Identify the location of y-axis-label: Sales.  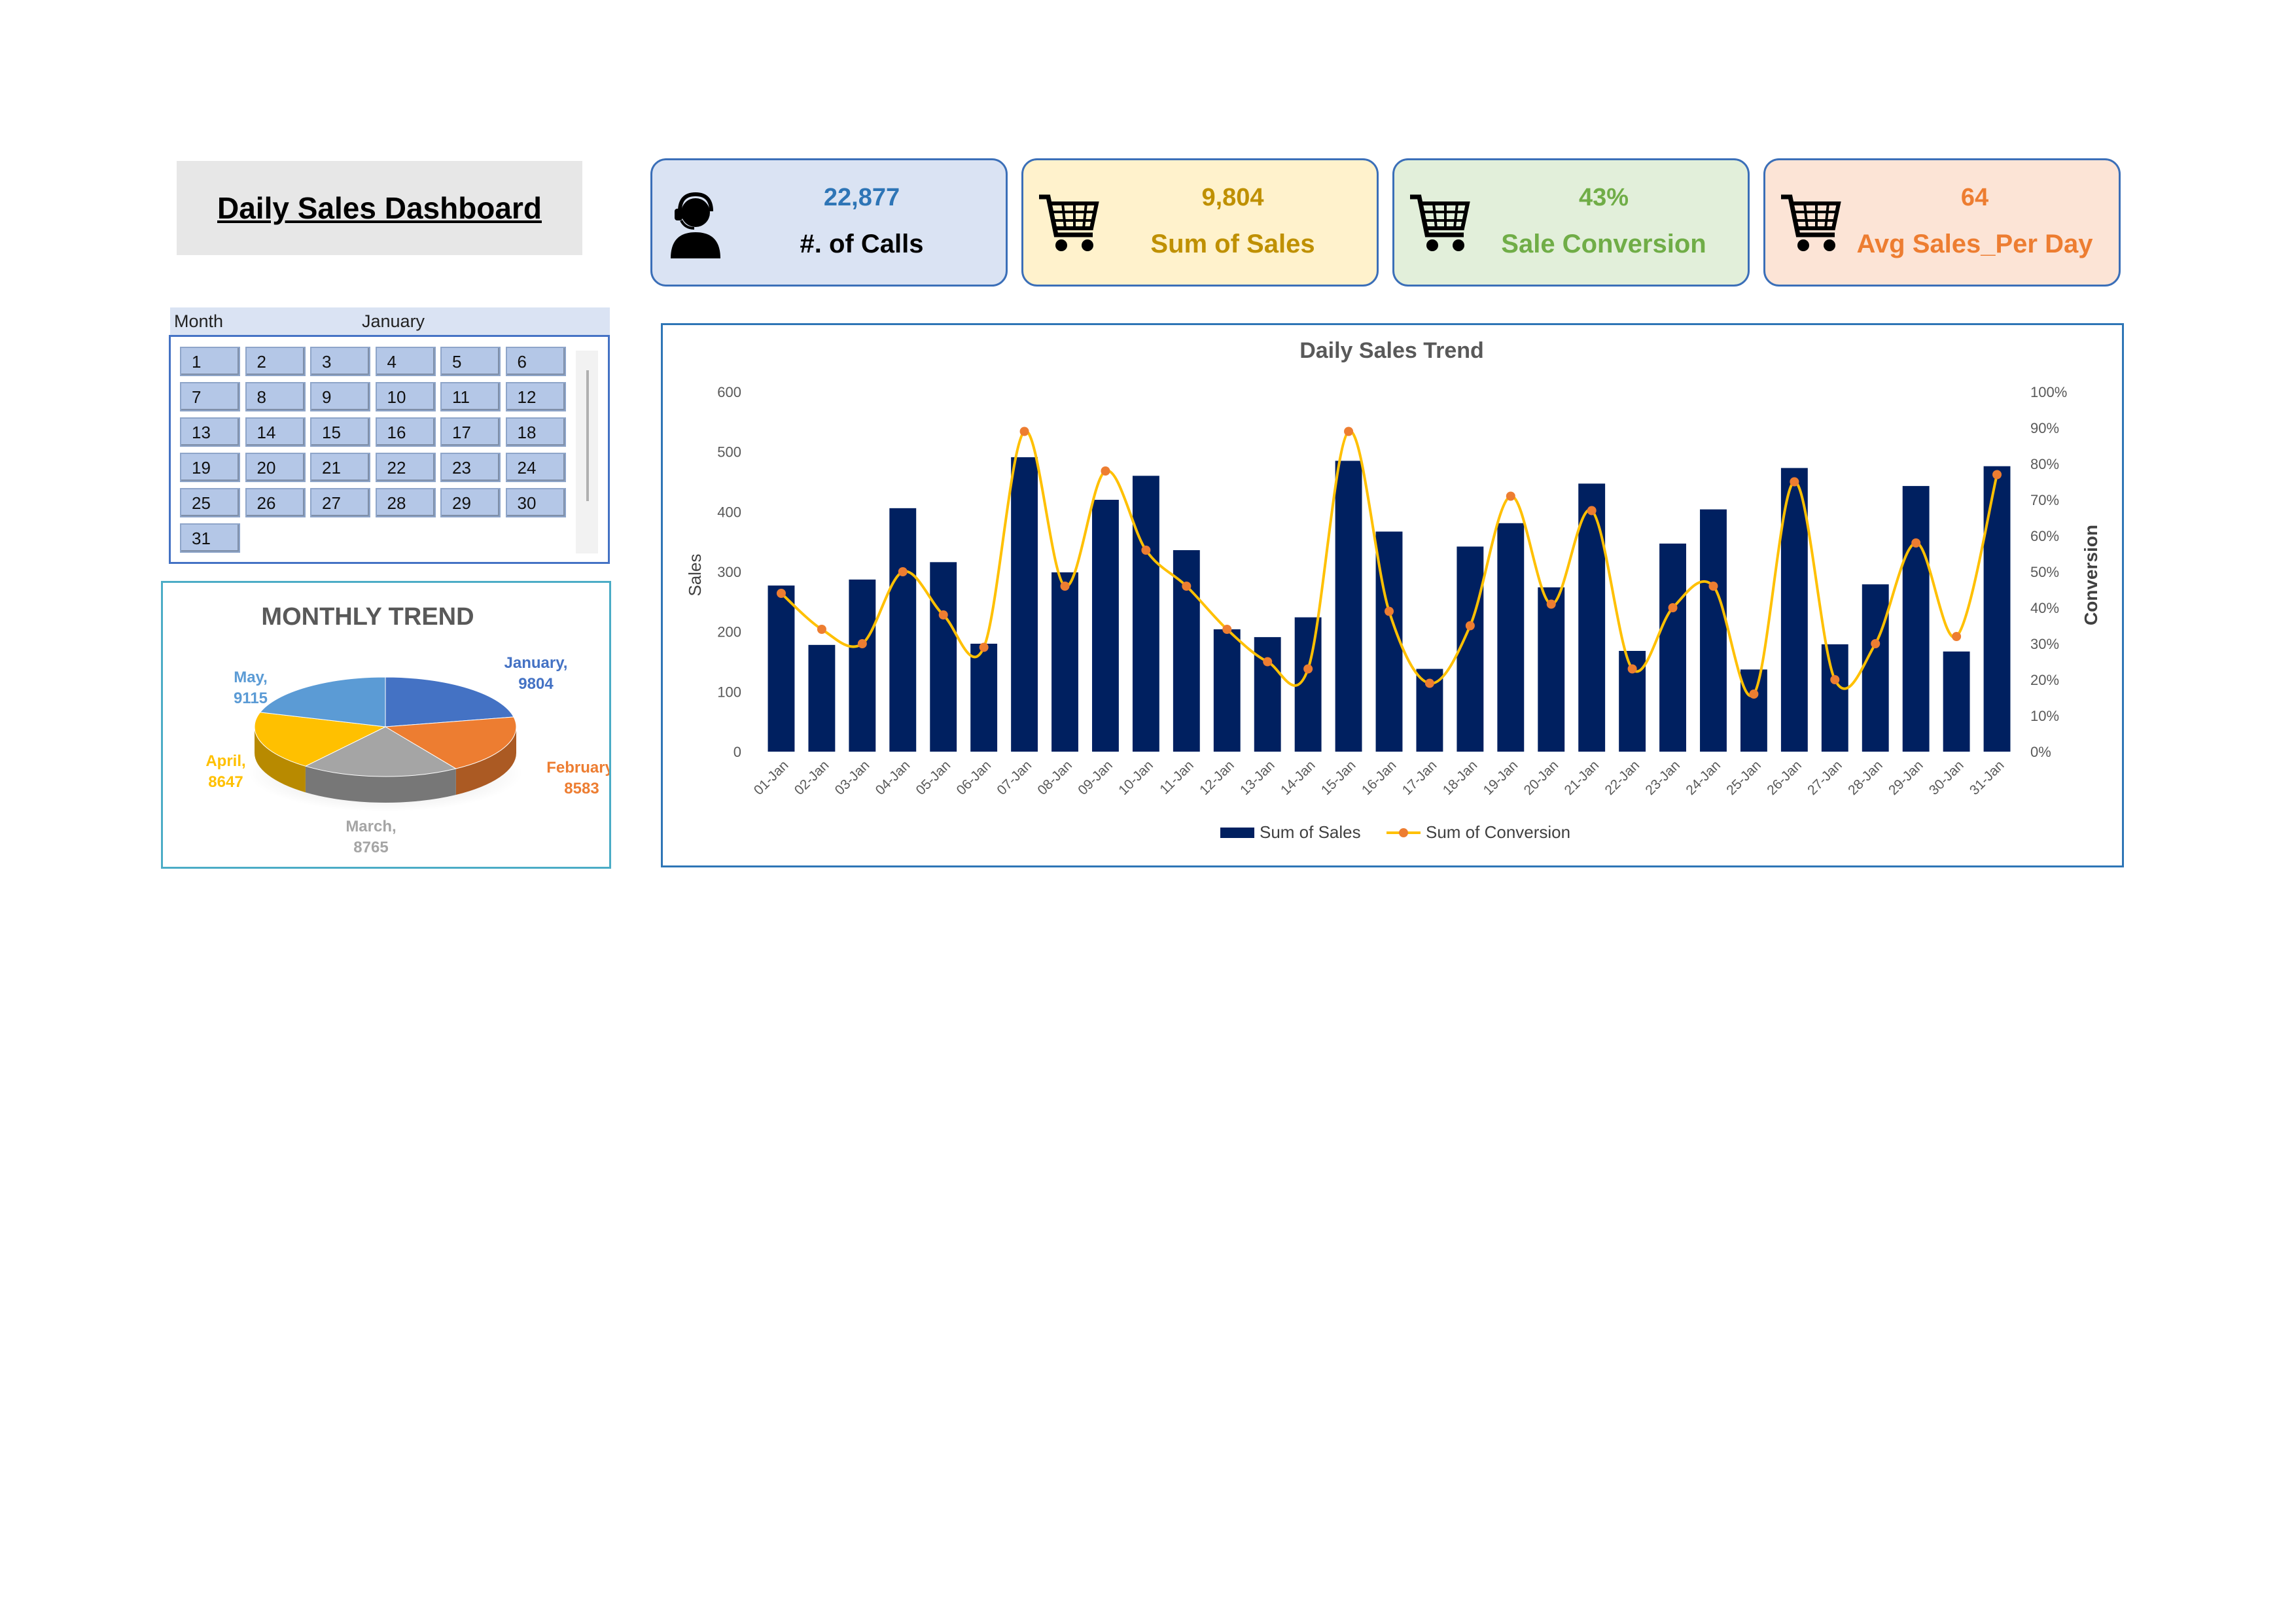
(695, 575).